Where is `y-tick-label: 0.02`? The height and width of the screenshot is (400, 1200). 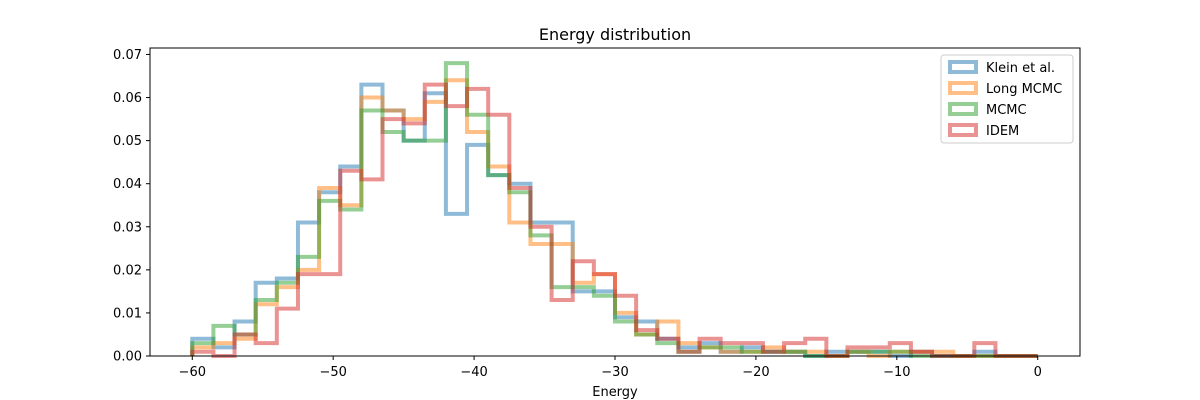
y-tick-label: 0.02 is located at coordinates (127, 270).